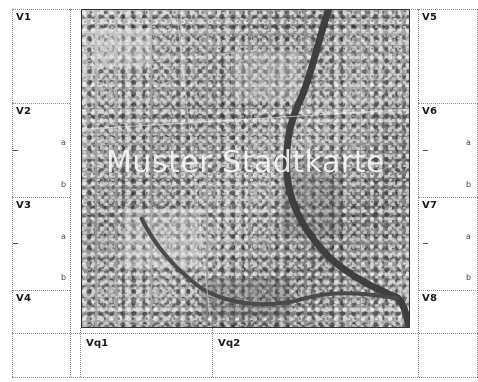  Describe the element at coordinates (245, 377) in the screenshot. I see `guide-bottom` at that location.